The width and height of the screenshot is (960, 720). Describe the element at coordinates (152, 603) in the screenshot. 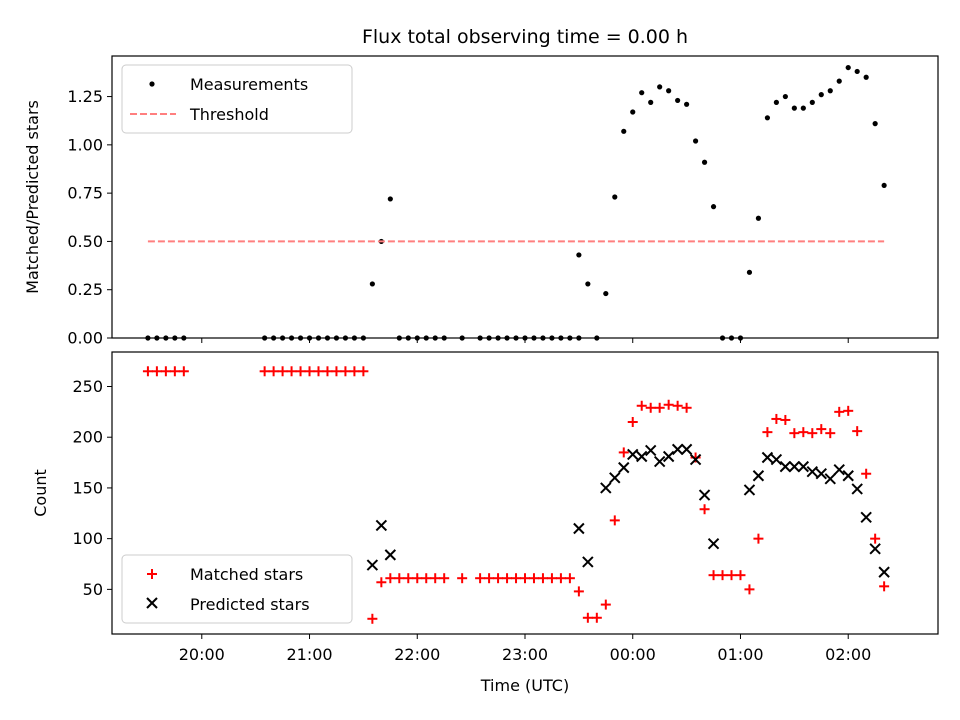

I see `legend-x-marker-icon` at that location.